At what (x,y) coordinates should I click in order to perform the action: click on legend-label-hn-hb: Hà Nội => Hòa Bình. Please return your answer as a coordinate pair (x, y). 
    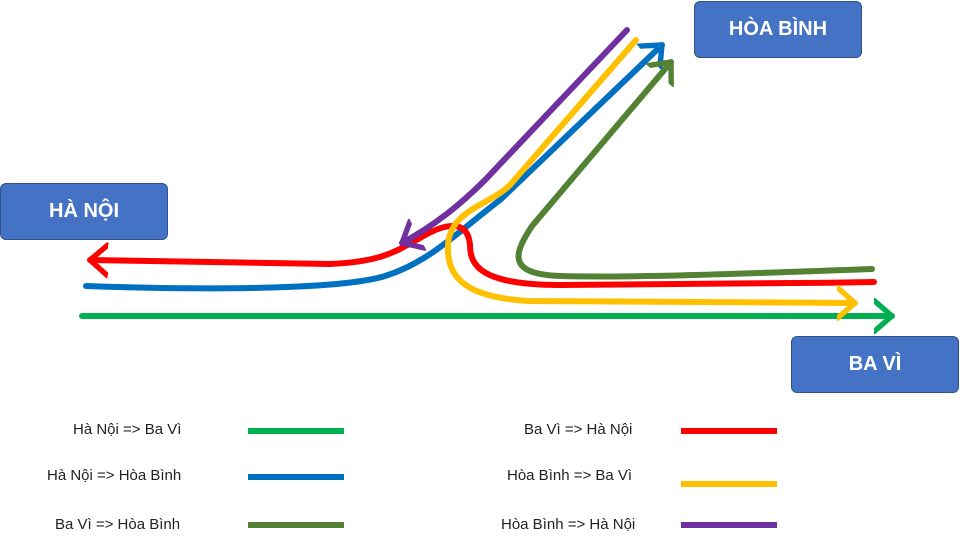
    Looking at the image, I should click on (114, 475).